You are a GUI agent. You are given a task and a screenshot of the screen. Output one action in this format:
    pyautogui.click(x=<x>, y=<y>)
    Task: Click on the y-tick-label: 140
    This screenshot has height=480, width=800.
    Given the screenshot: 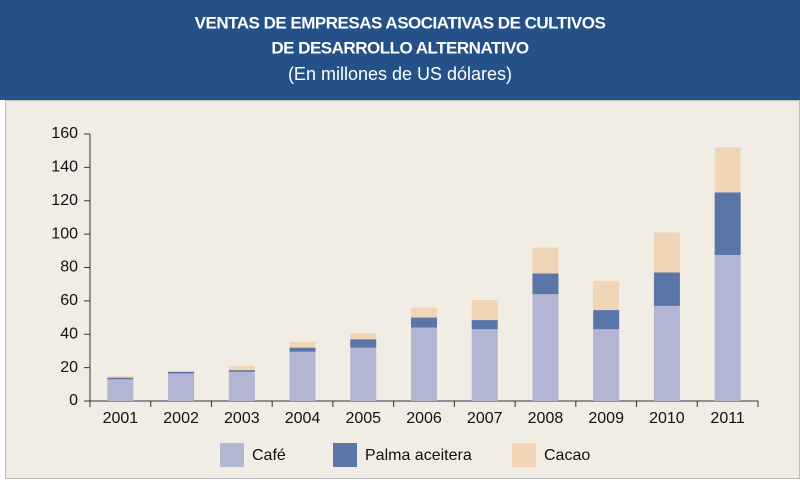 What is the action you would take?
    pyautogui.click(x=64, y=167)
    